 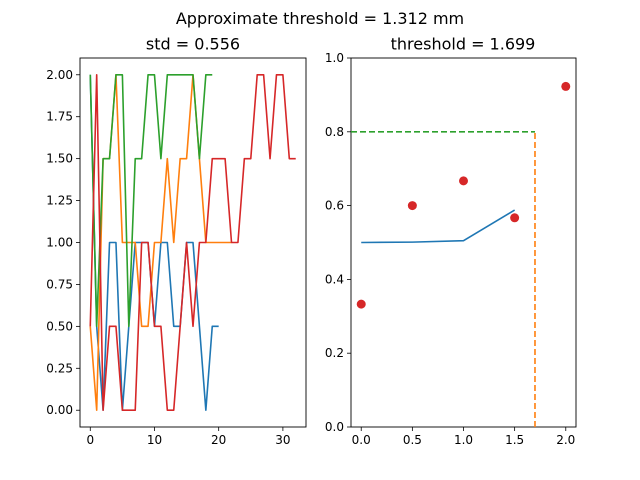 What do you see at coordinates (334, 427) in the screenshot?
I see `right-y-tick-label: 0.0` at bounding box center [334, 427].